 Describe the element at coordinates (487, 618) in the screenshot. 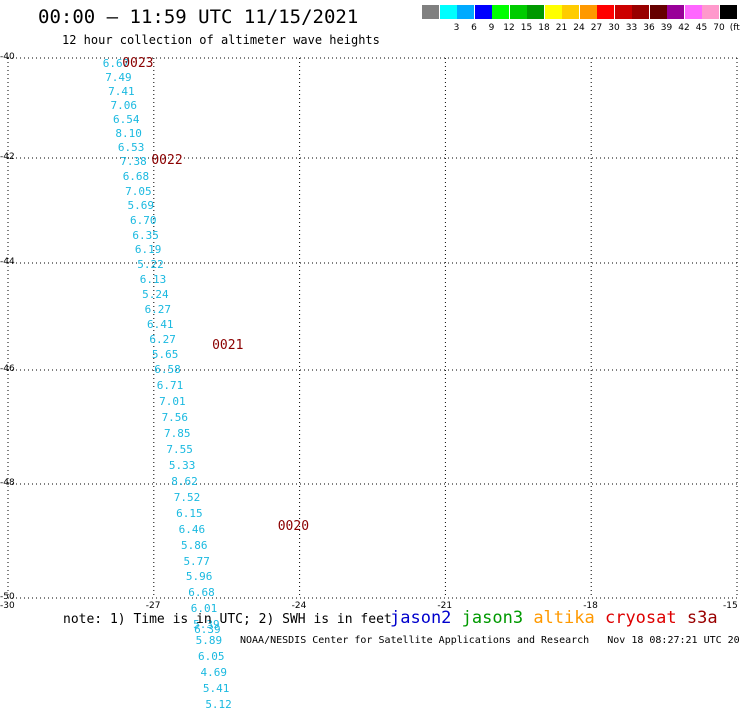

I see `satellite-label: jason3` at that location.